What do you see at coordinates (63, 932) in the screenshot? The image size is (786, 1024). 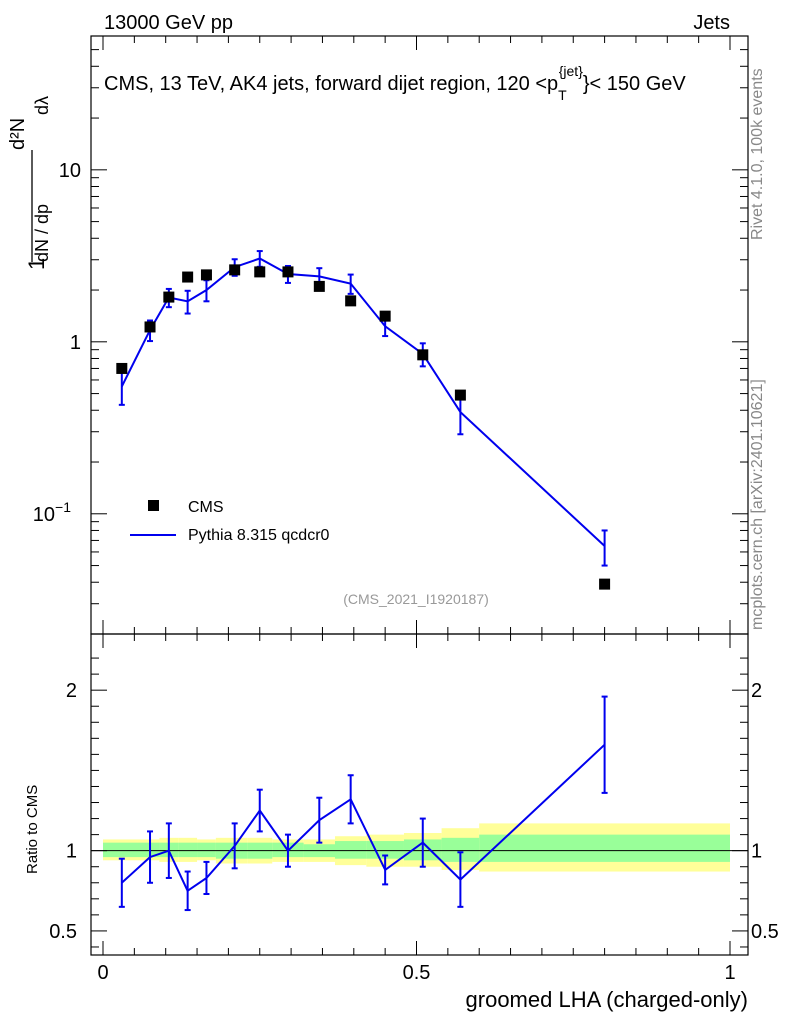 I see `ratio-y-tick-label: 0.5` at bounding box center [63, 932].